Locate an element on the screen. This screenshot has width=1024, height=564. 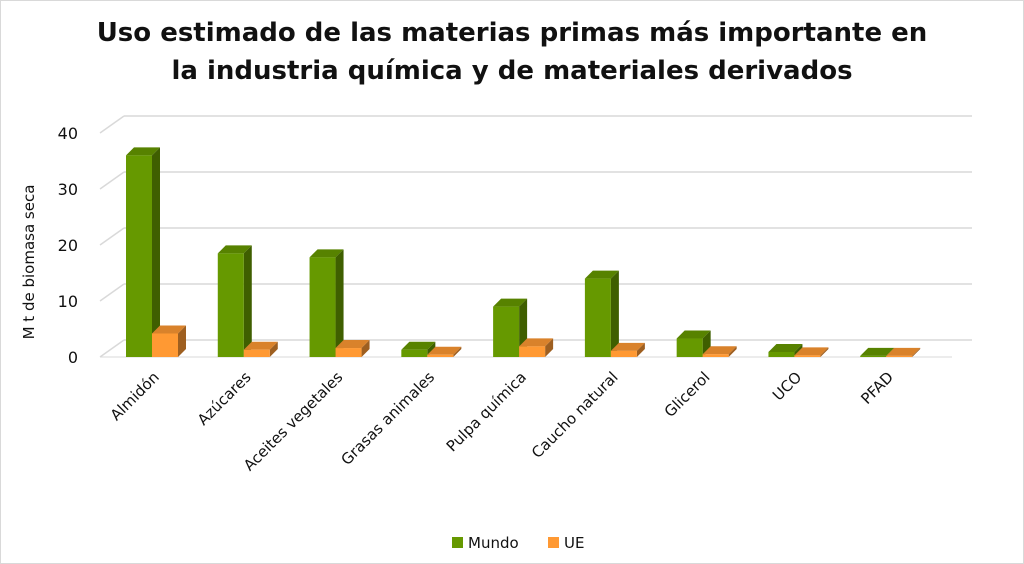
y-tick-label: 0 is located at coordinates (73, 357).